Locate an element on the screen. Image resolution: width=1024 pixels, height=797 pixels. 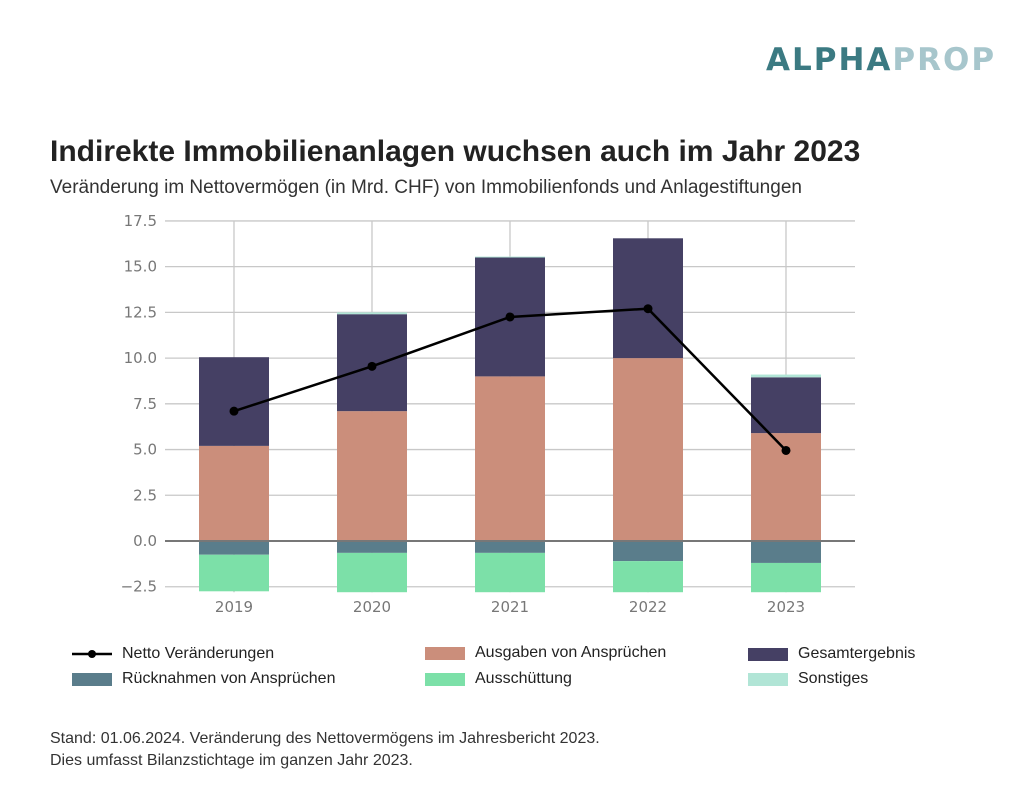
bar-r-cknahmen-von-anspr-chen-2022 is located at coordinates (648, 551).